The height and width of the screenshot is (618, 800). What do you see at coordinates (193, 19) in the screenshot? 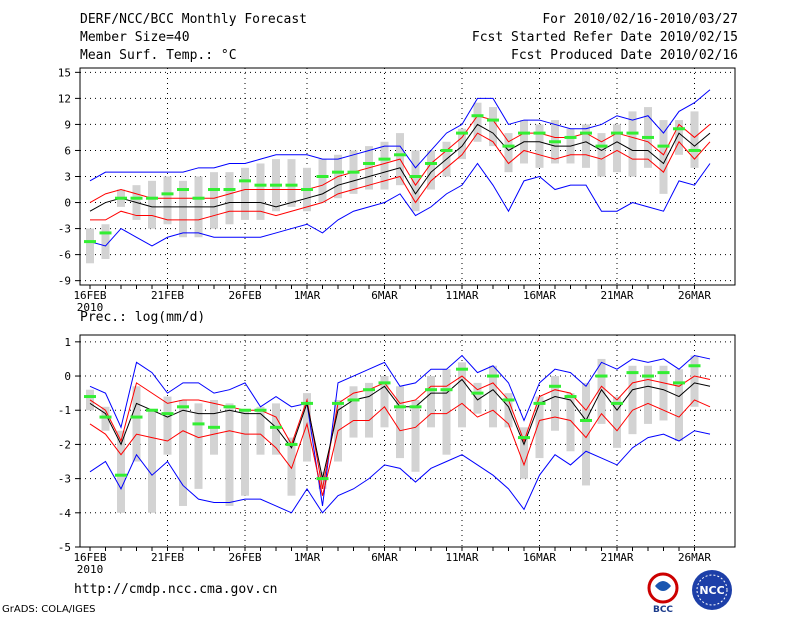
I see `chart-title: DERF/NCC/BCC Monthly Forecast` at bounding box center [193, 19].